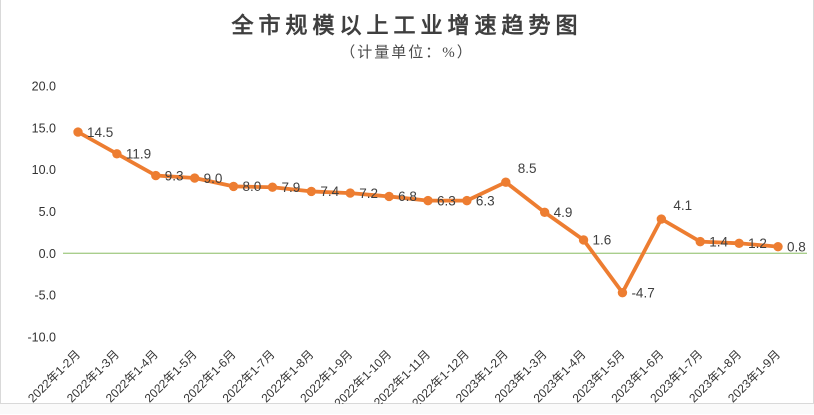 The height and width of the screenshot is (415, 814). I want to click on y-axis-tick-label: 10.0, so click(44, 170).